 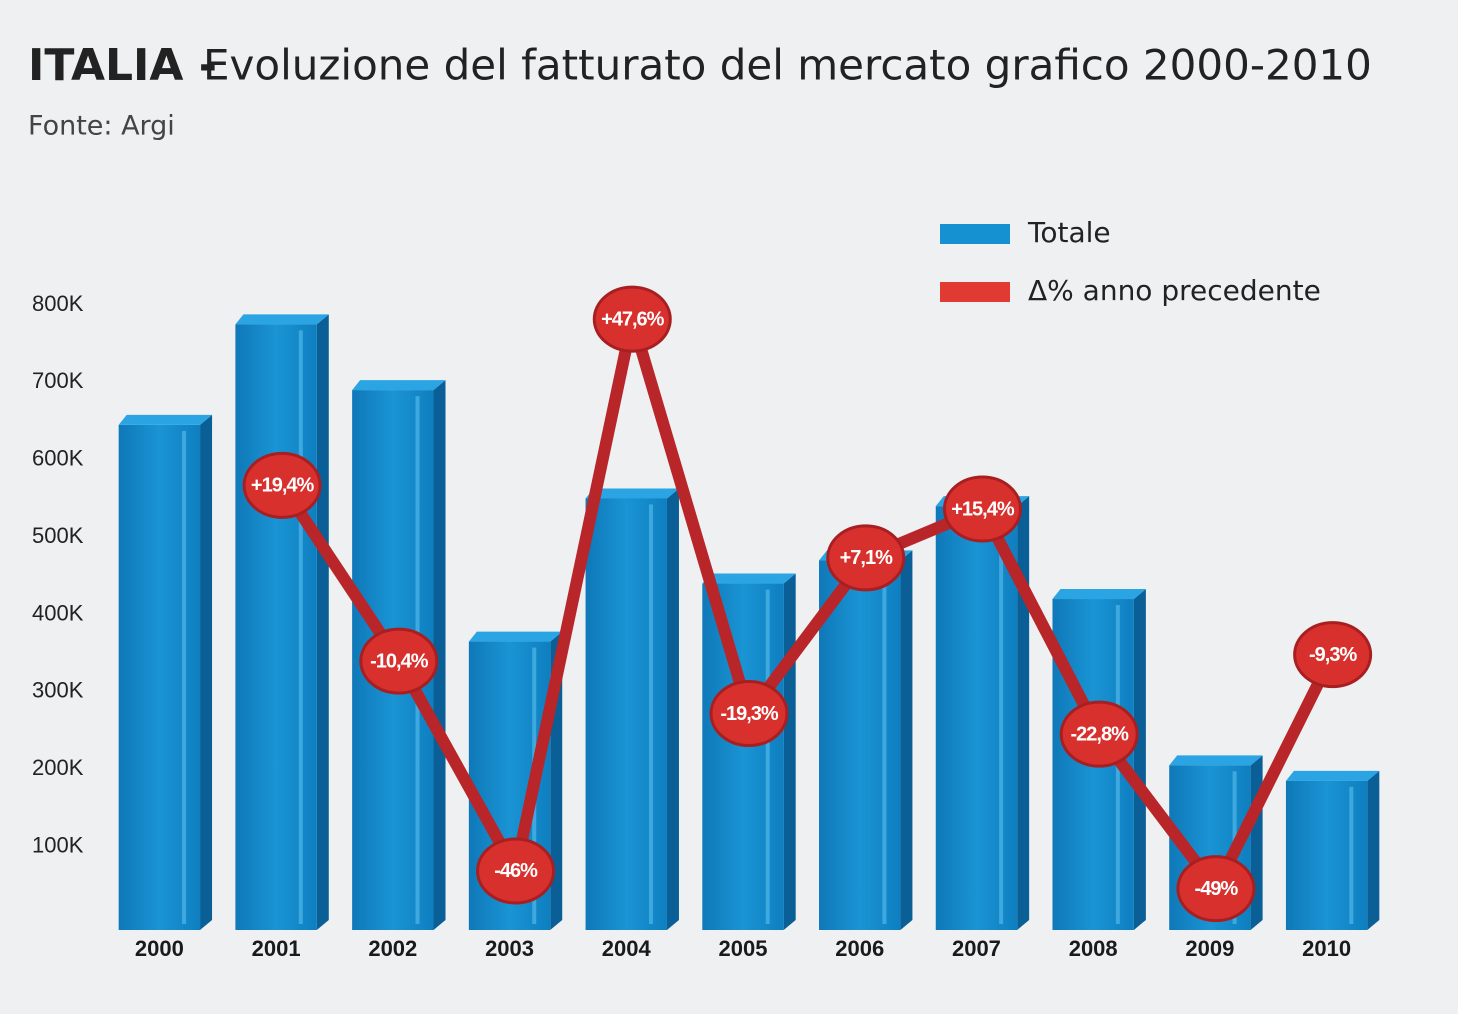 I want to click on x-tick-label: 2001, so click(x=276, y=948).